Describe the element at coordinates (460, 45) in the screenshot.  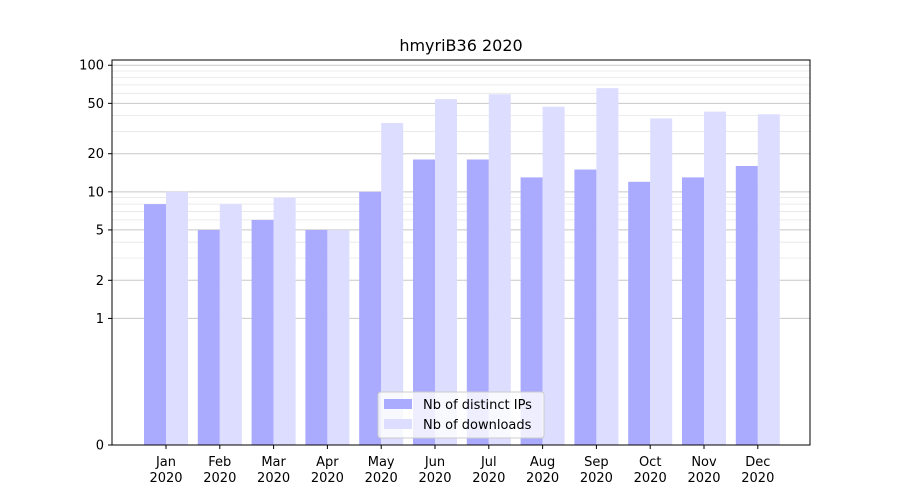
I see `chart-title: hmyriB36 2020` at that location.